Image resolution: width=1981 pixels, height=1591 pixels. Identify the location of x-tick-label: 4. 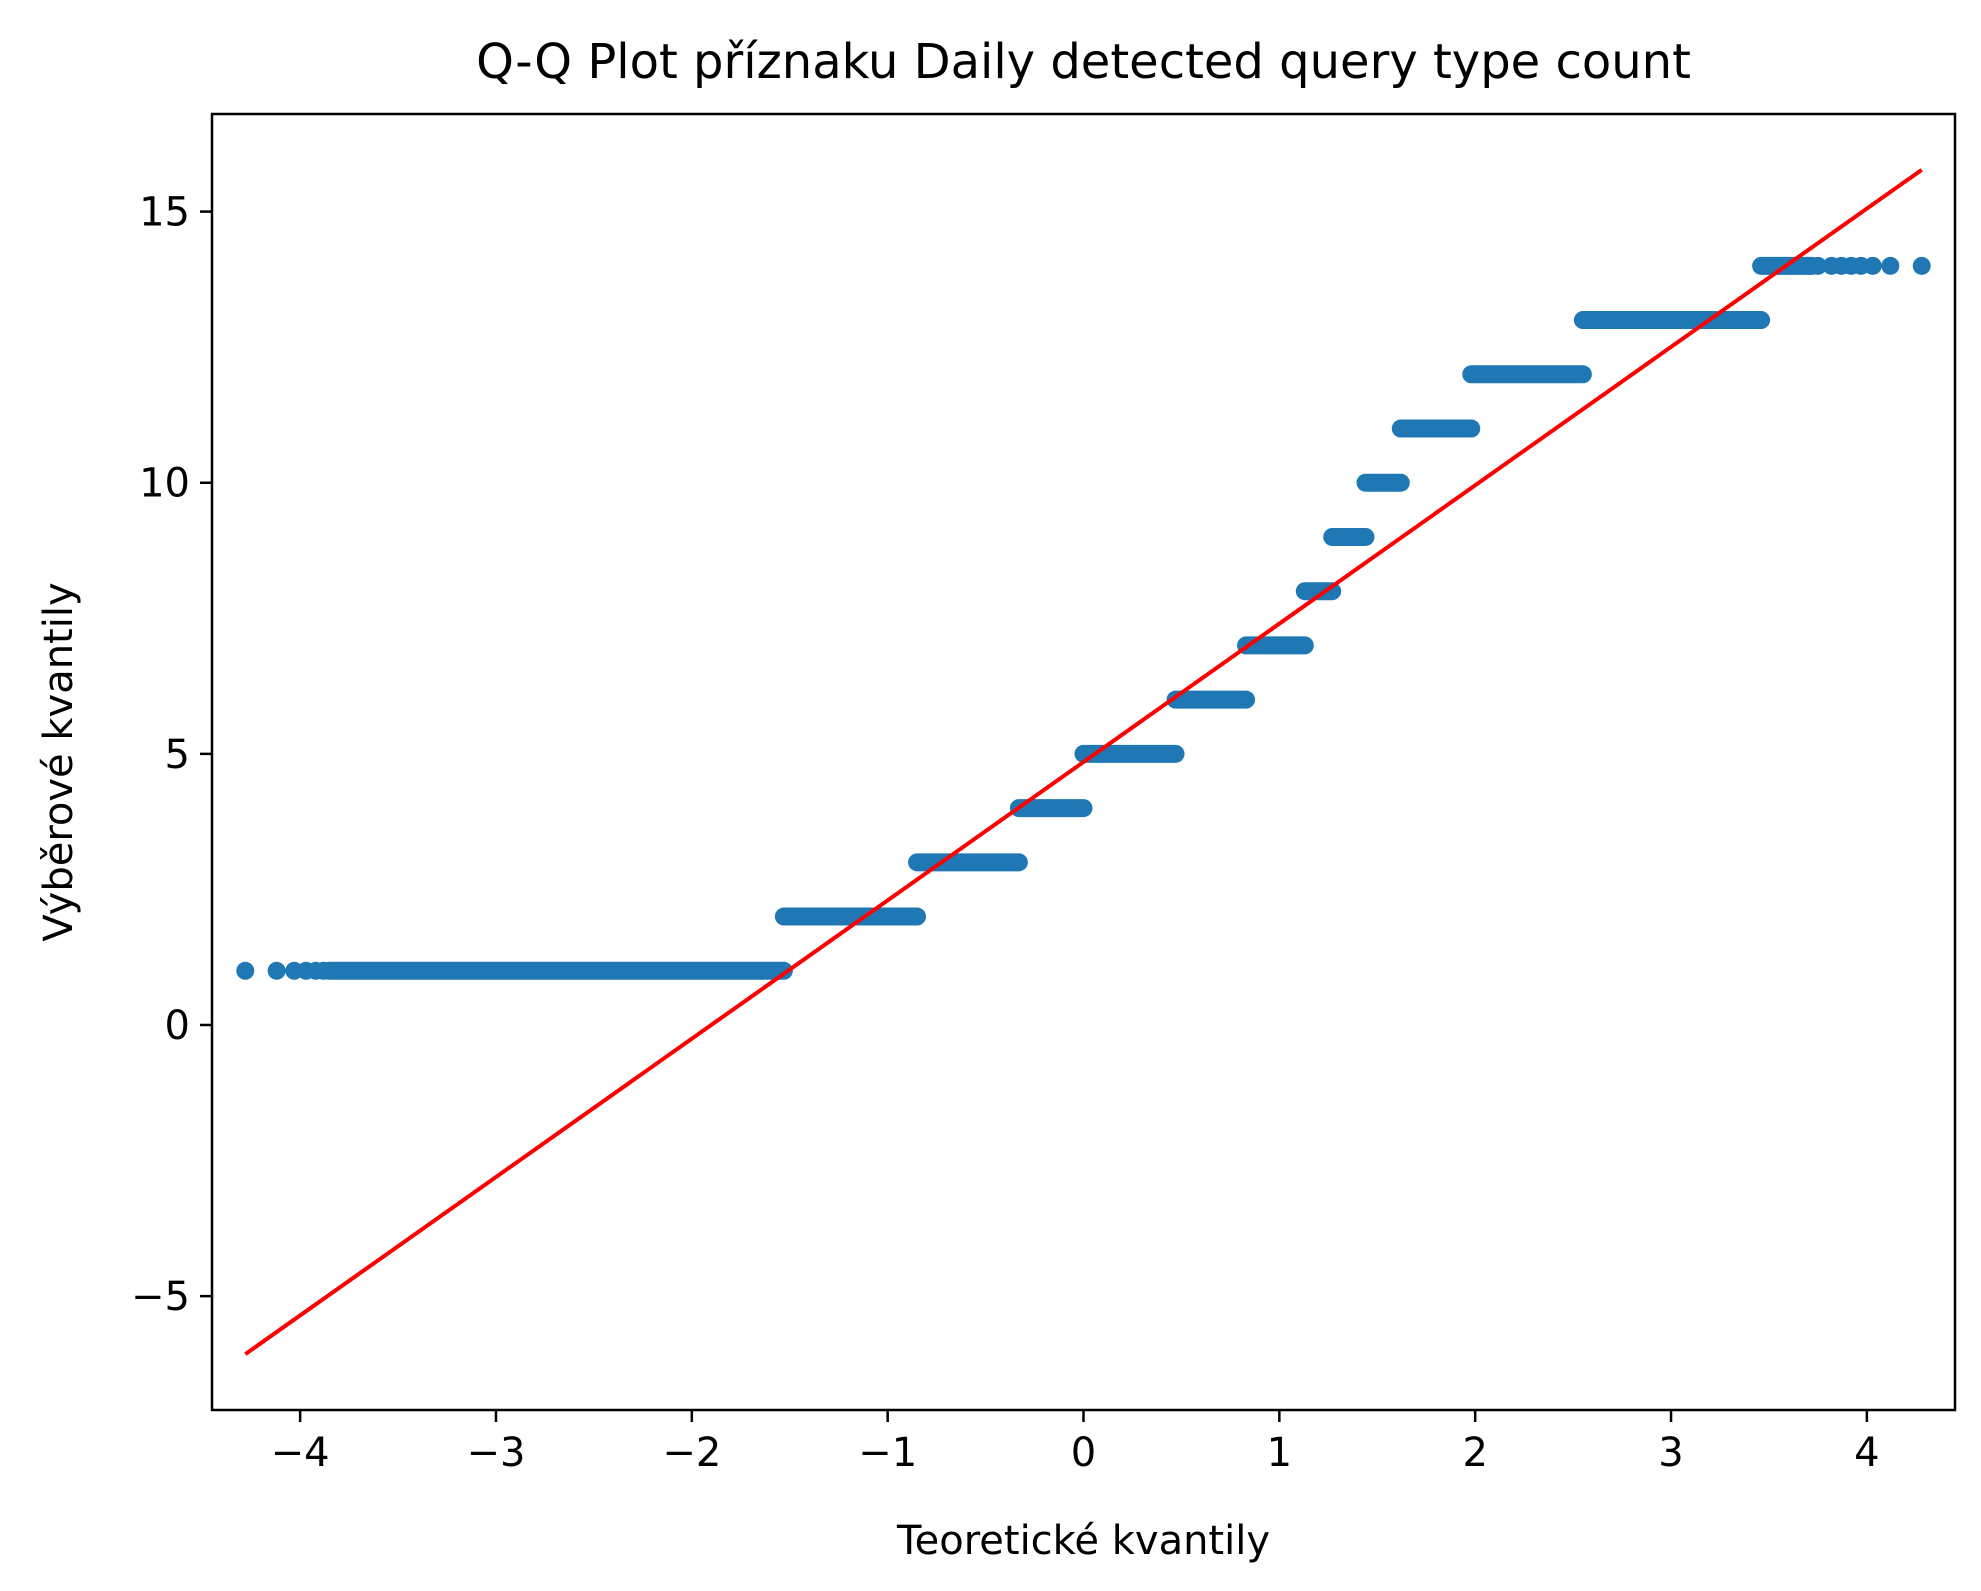
(1866, 1453).